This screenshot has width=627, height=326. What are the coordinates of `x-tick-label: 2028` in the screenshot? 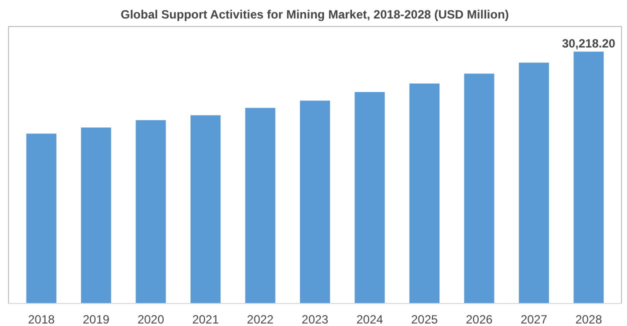 It's located at (588, 319).